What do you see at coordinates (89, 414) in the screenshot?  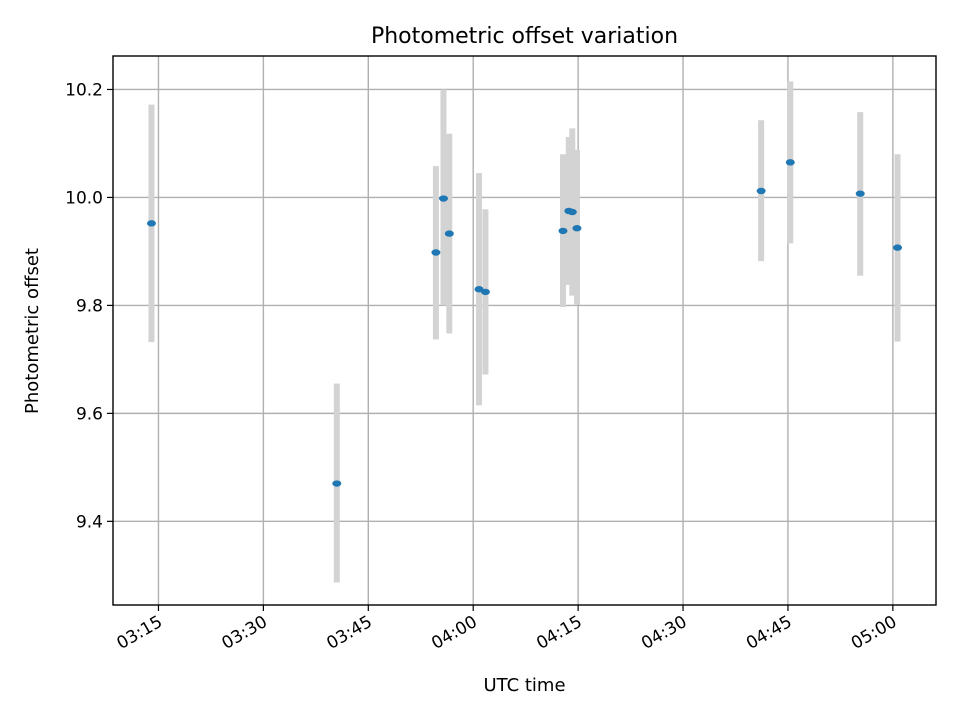 I see `y-tick-label: 9.6` at bounding box center [89, 414].